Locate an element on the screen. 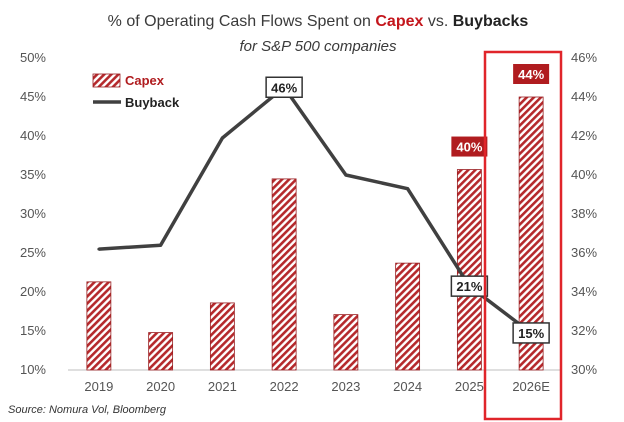  data-label: 15% is located at coordinates (531, 333).